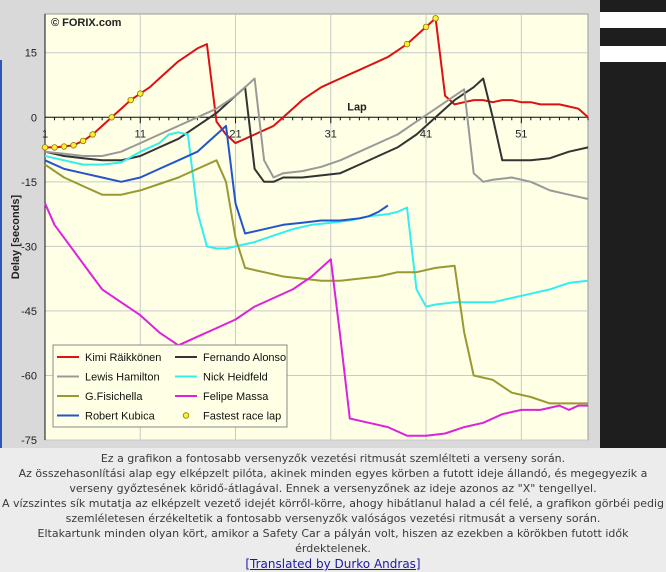 This screenshot has width=666, height=572. Describe the element at coordinates (114, 397) in the screenshot. I see `legend-label: G.Fisichella` at that location.